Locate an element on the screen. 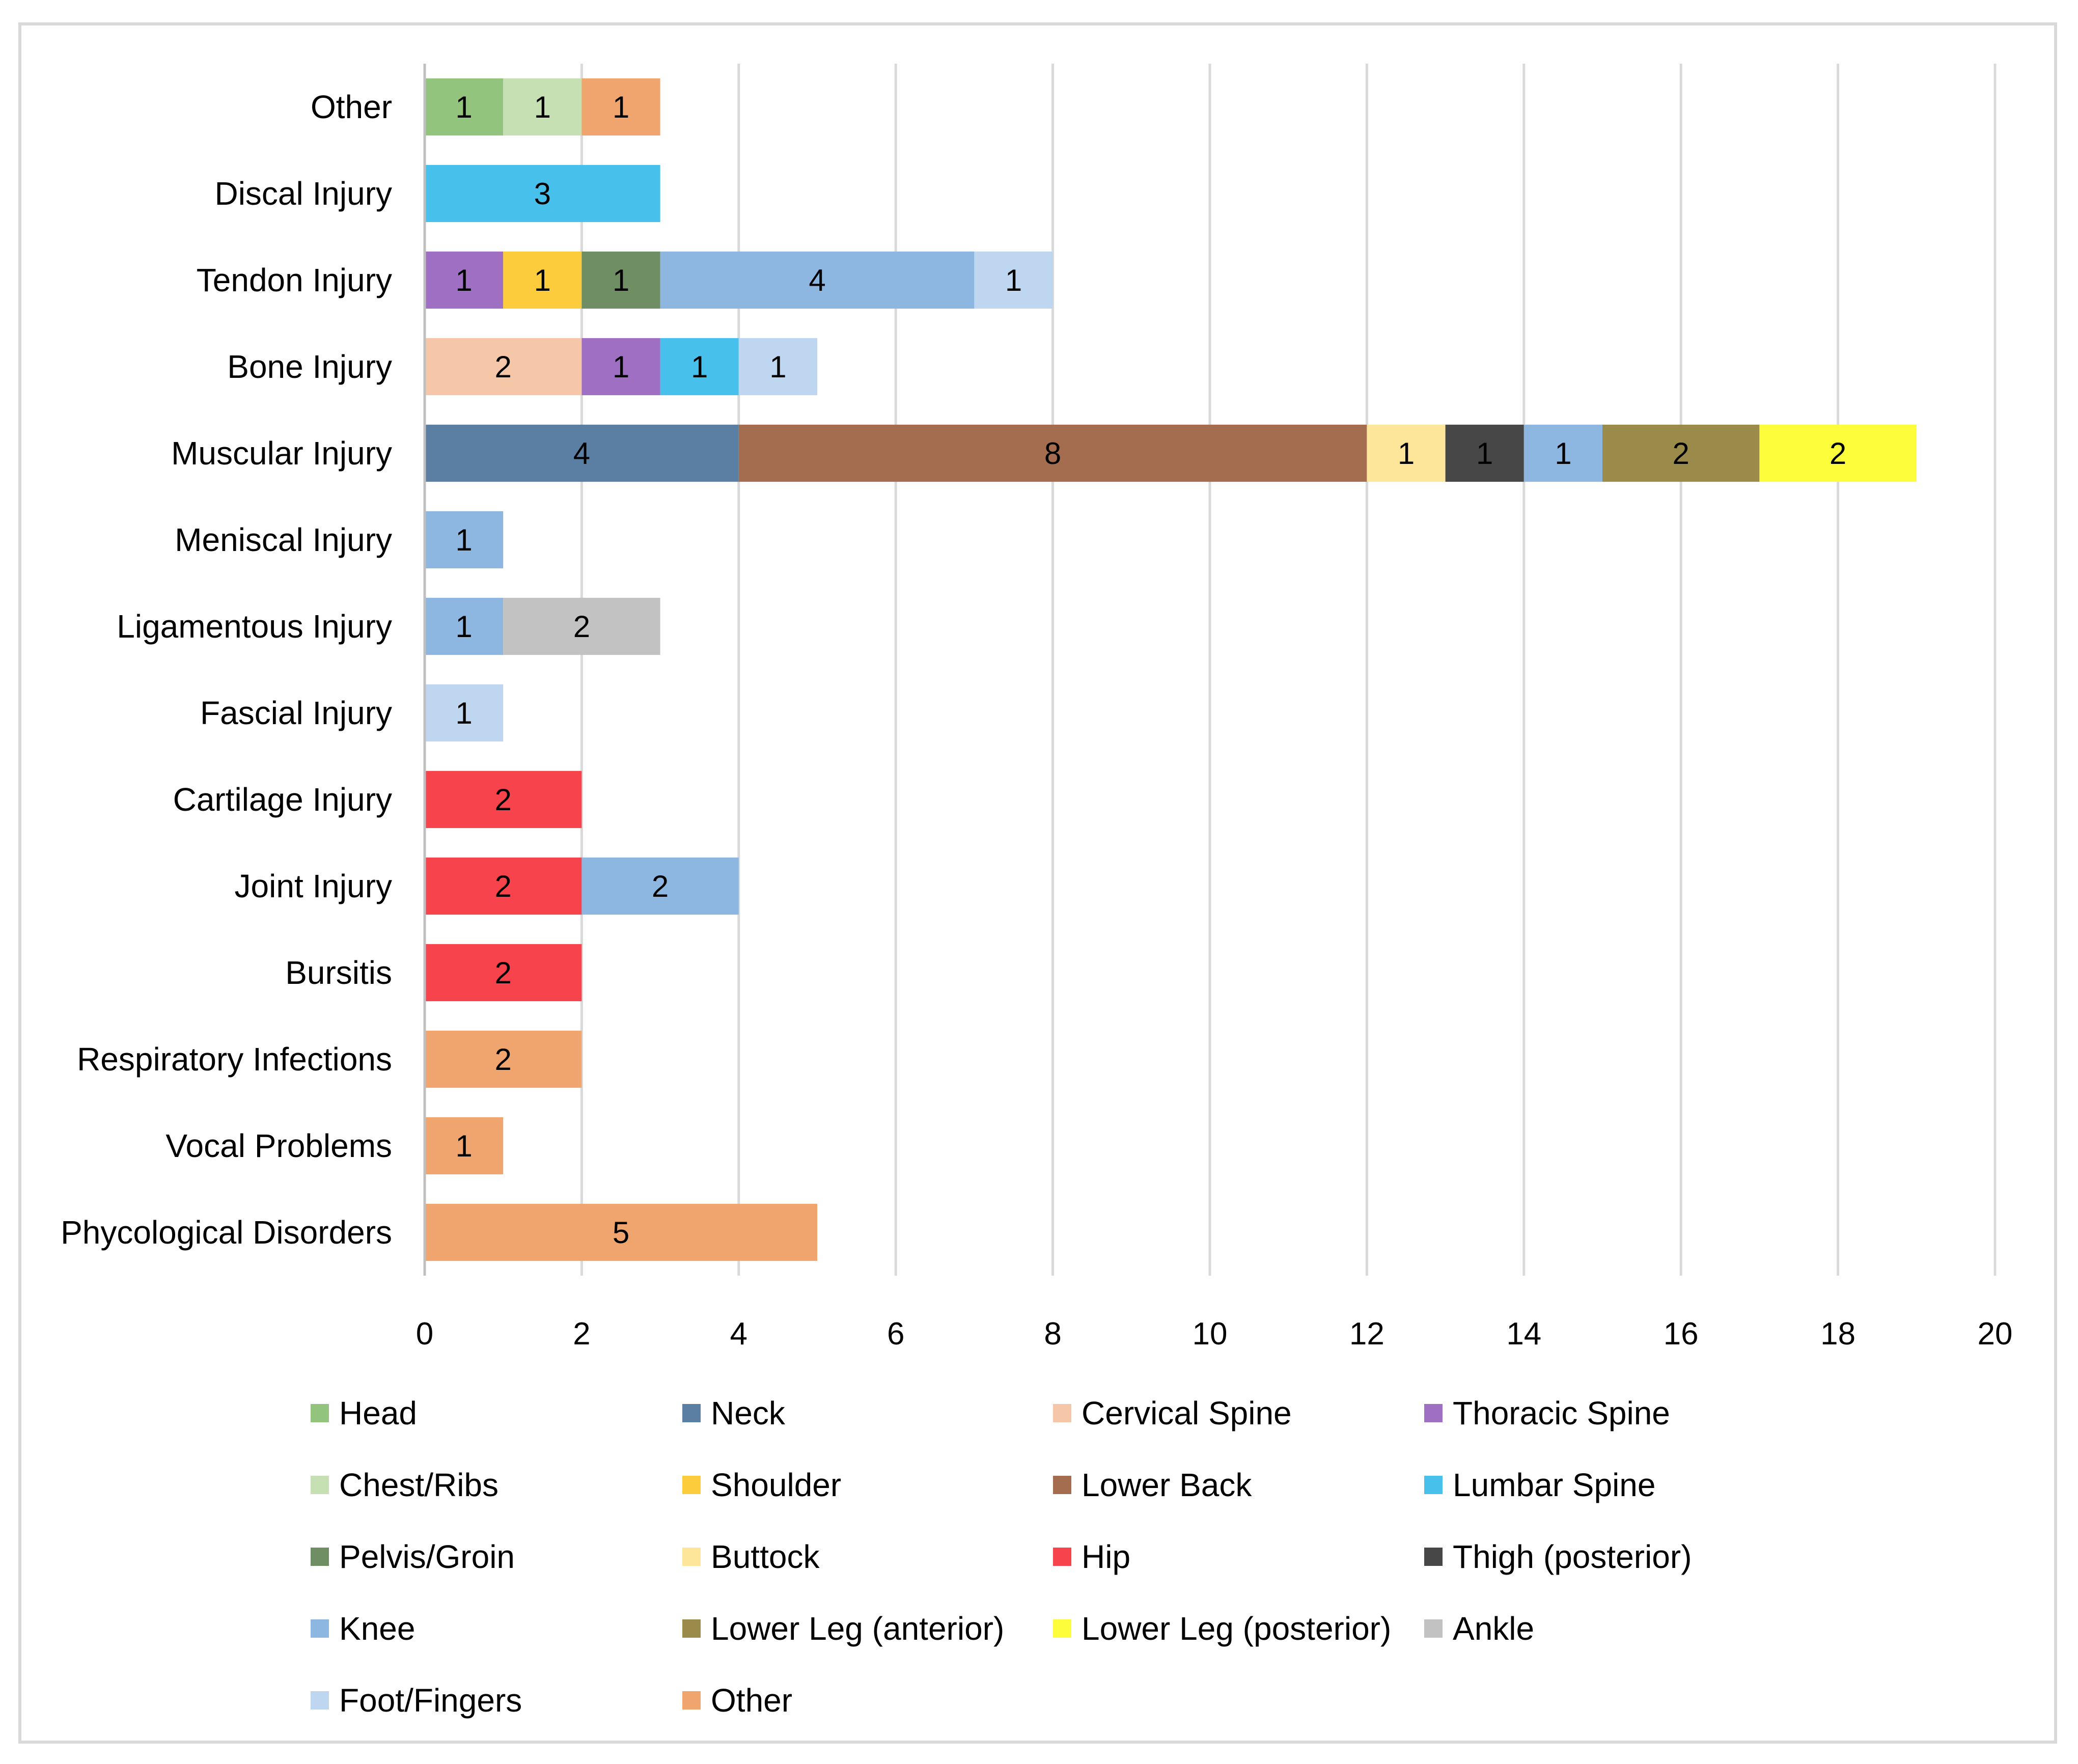 The width and height of the screenshot is (2078, 1764). x-tick-label: 10 is located at coordinates (1210, 1334).